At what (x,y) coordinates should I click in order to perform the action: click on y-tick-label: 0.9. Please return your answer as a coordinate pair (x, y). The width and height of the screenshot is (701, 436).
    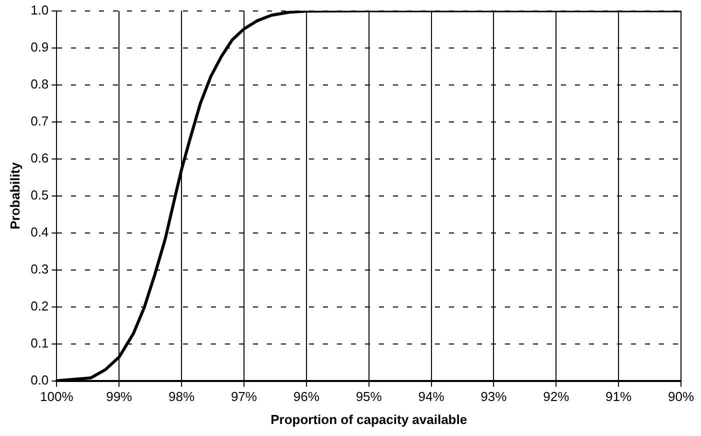
    Looking at the image, I should click on (39, 46).